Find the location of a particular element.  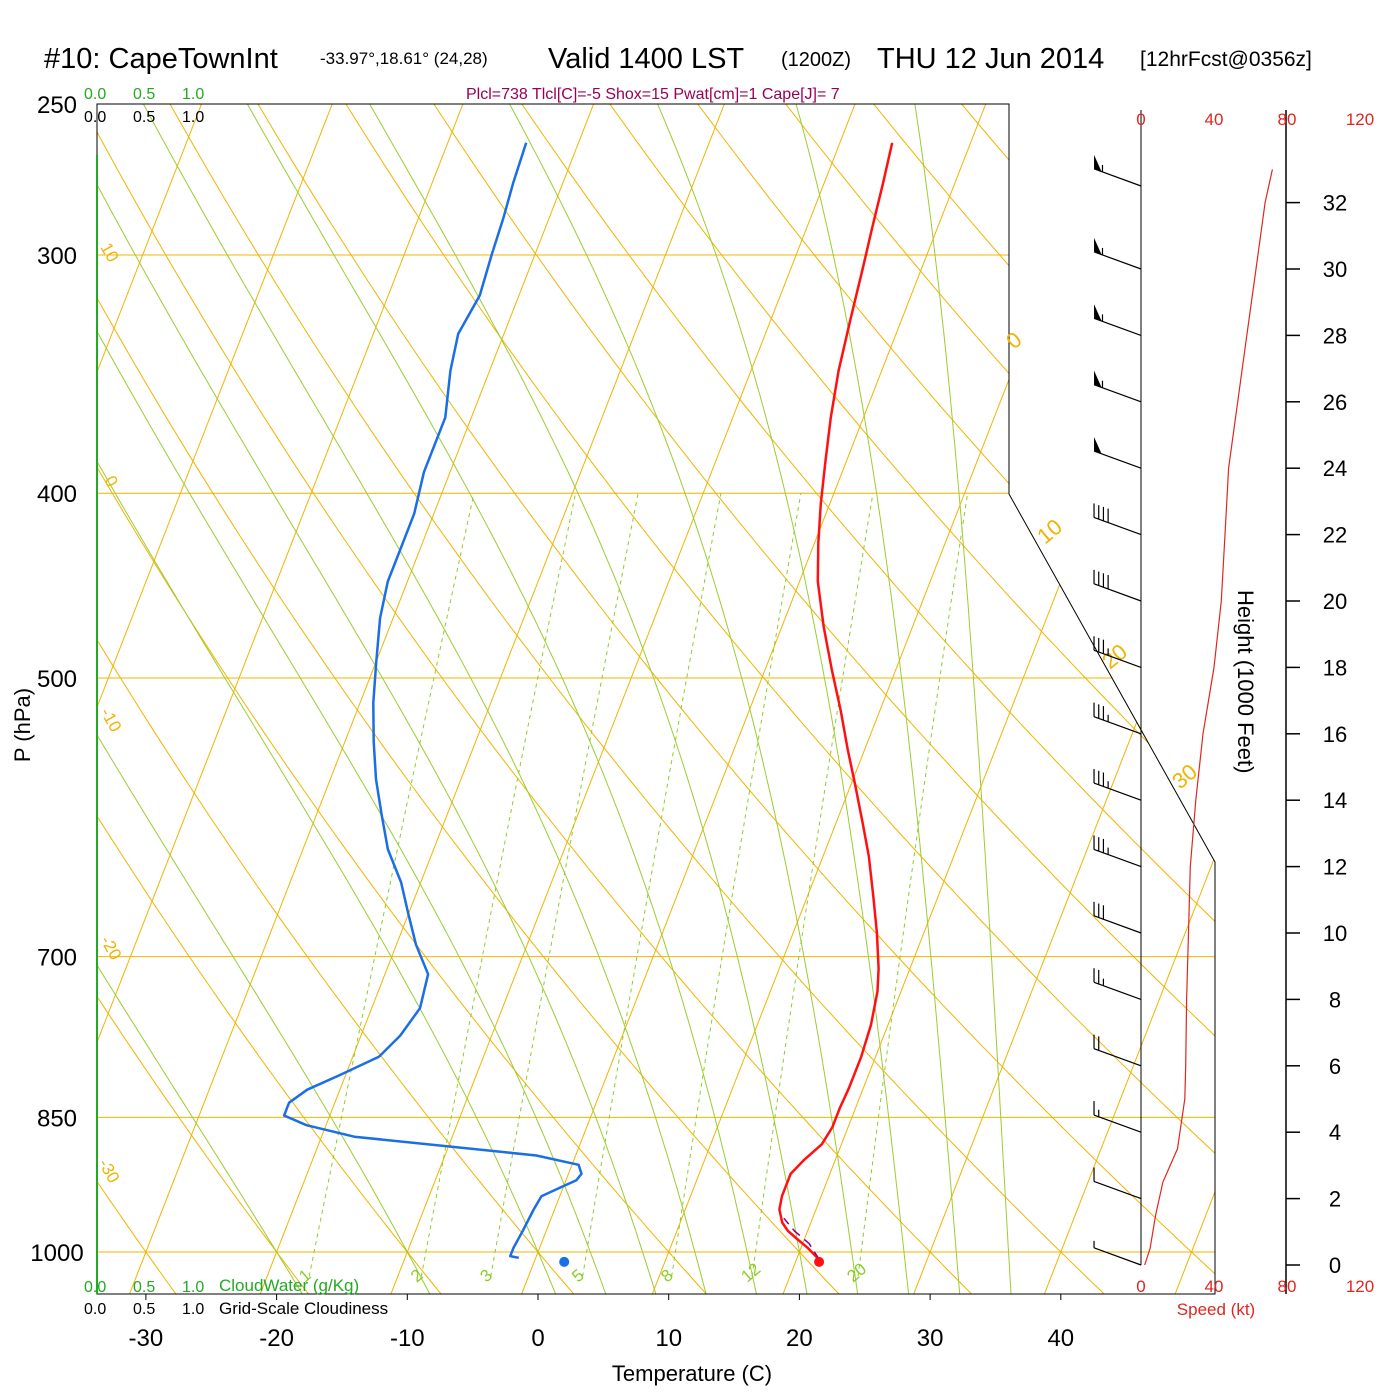

height-tick-label: 22 is located at coordinates (1335, 535).